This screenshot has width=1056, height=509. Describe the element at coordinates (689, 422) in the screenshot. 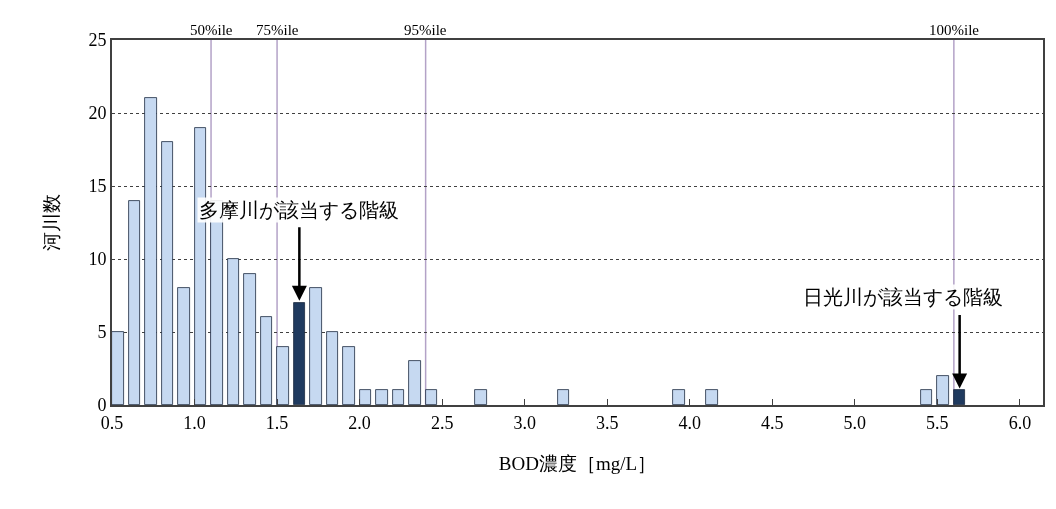

I see `x-tick-label: 4.0` at that location.